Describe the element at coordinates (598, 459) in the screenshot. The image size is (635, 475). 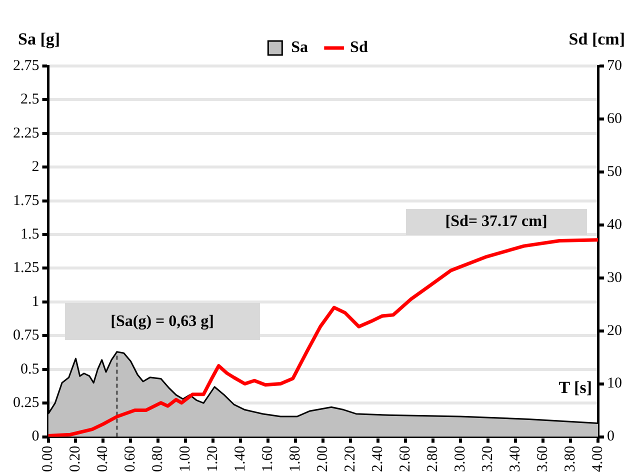
I see `x-tick-label: 4.00` at that location.